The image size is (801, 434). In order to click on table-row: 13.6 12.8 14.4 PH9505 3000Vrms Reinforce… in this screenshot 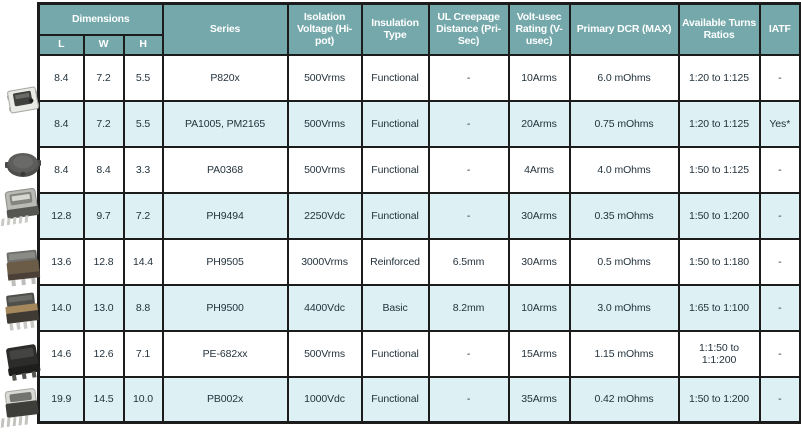, I will do `click(419, 261)`.